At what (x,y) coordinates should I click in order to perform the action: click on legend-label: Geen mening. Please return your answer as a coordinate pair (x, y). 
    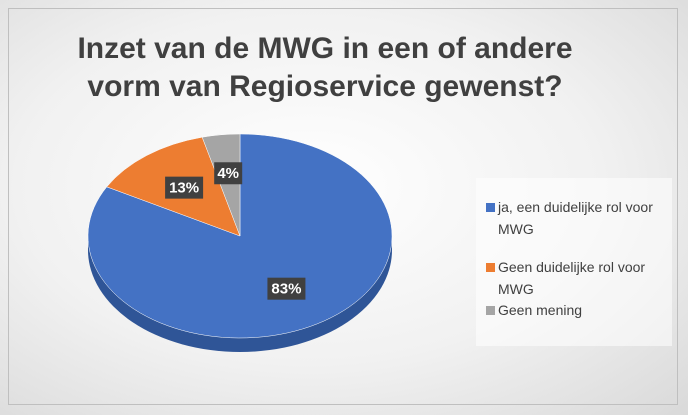
    Looking at the image, I should click on (540, 310).